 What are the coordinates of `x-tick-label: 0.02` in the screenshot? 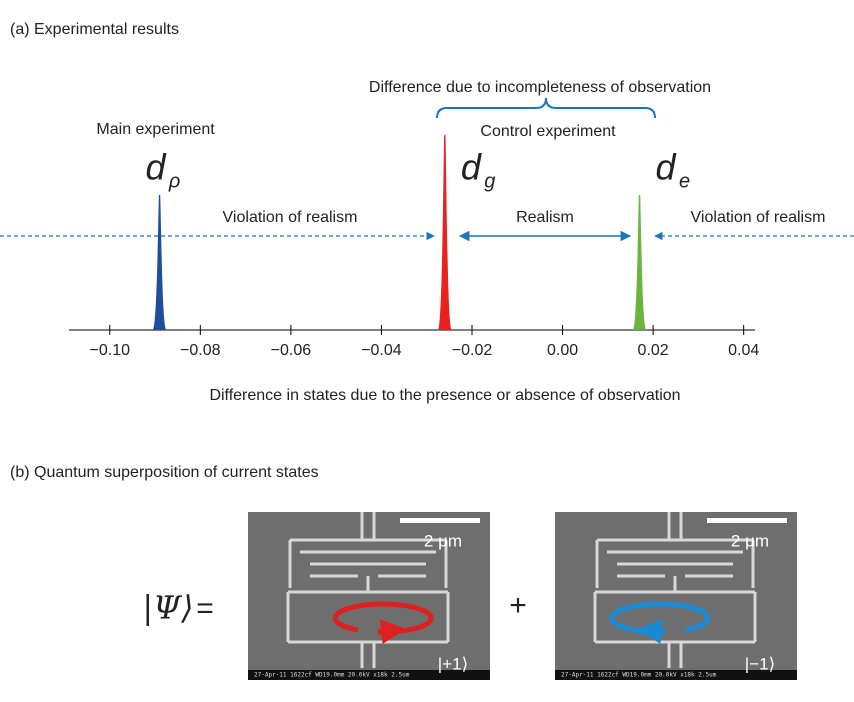 It's located at (653, 350).